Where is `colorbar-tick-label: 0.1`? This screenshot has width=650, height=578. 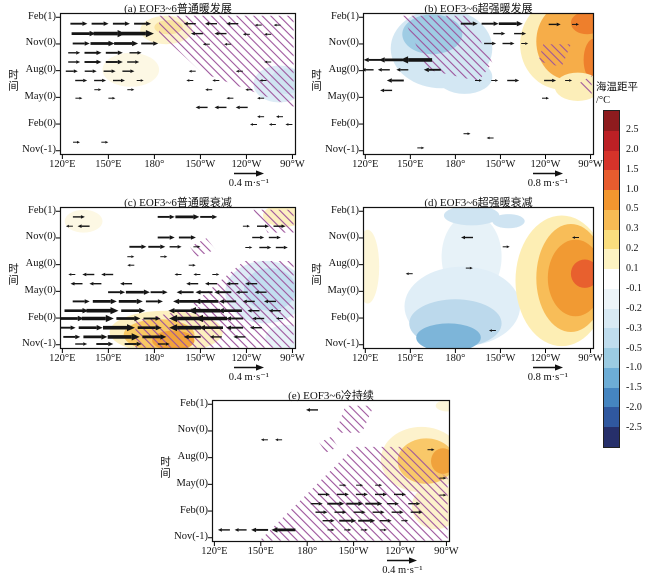 colorbar-tick-label: 0.1 is located at coordinates (632, 269).